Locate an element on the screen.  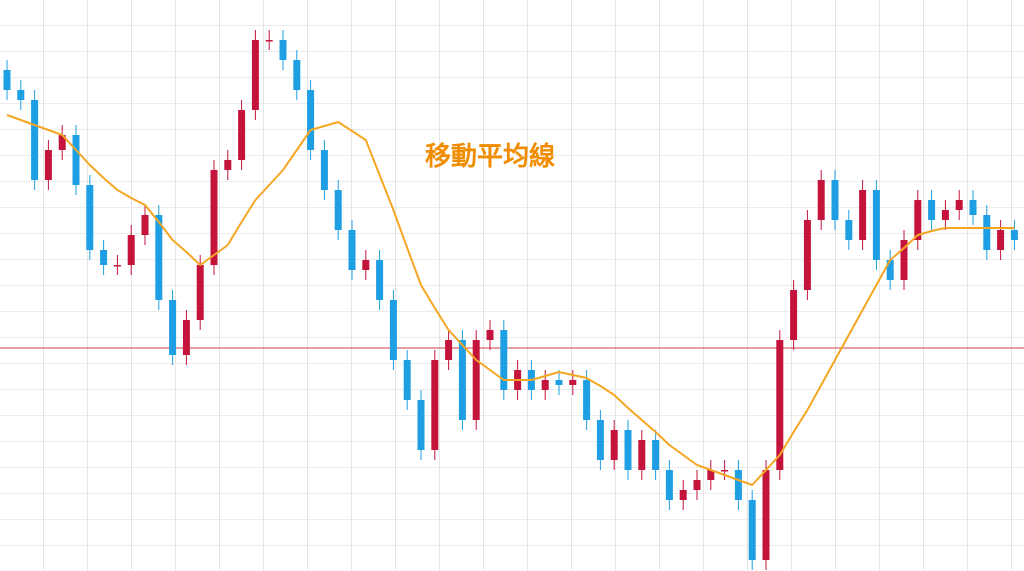
annotation: 移動平均線 is located at coordinates (490, 156).